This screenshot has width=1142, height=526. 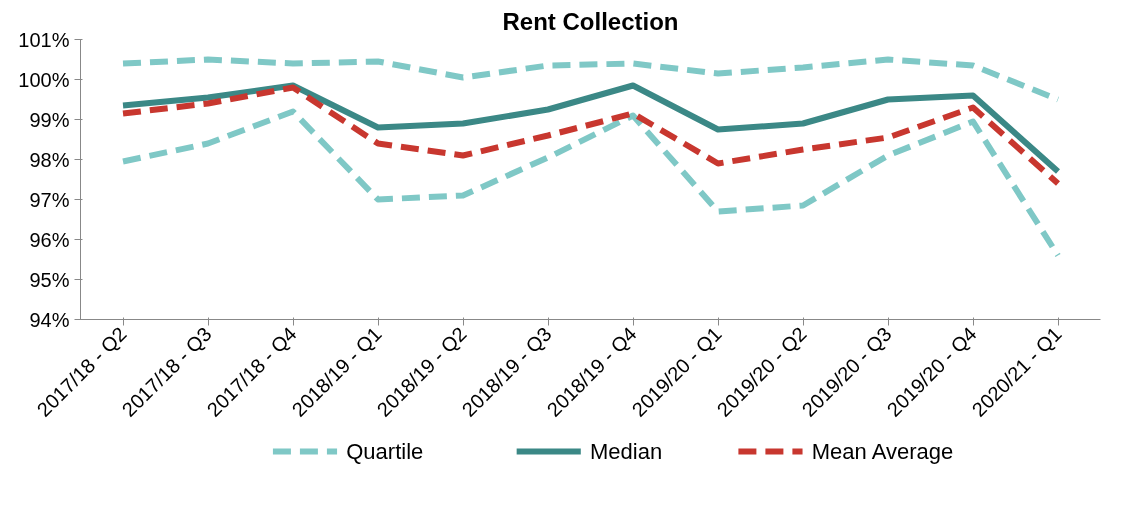 What do you see at coordinates (49, 119) in the screenshot?
I see `y-tick-label: 99%` at bounding box center [49, 119].